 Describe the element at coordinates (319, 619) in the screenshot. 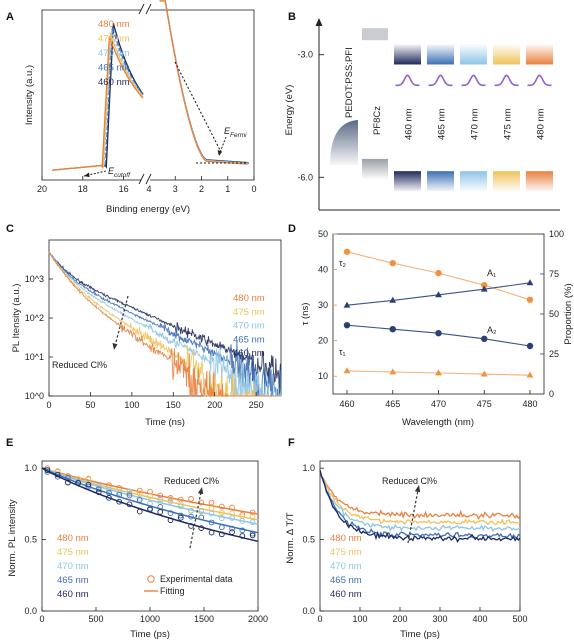

I see `f-xtick-label: 0` at that location.